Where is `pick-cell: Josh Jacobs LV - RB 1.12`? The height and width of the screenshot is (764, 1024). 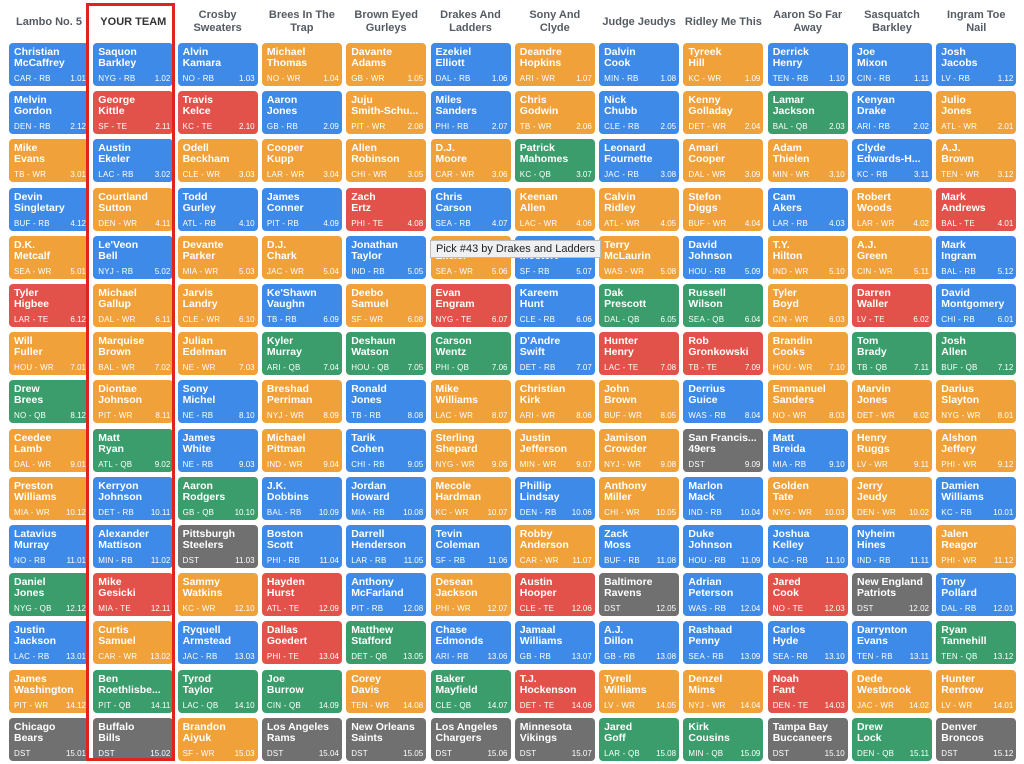 pick-cell: Josh Jacobs LV - RB 1.12 is located at coordinates (976, 64).